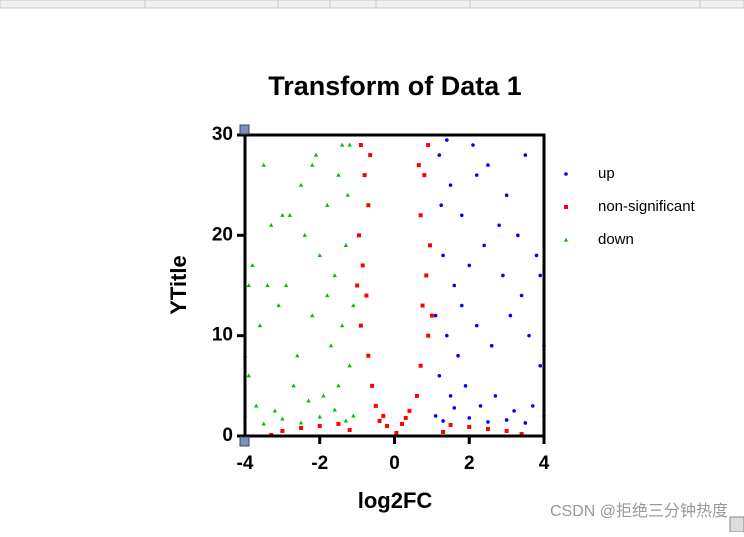 The width and height of the screenshot is (744, 537). What do you see at coordinates (222, 335) in the screenshot?
I see `y-tick-label: 10` at bounding box center [222, 335].